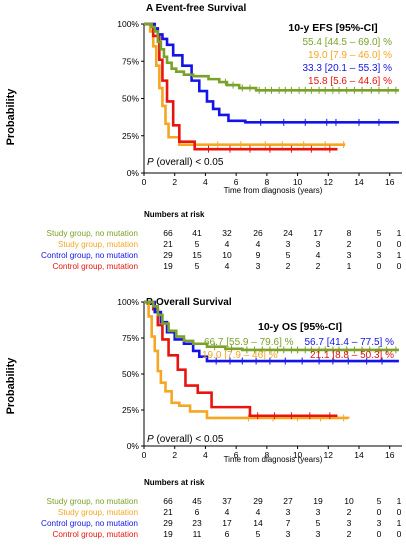 Image resolution: width=406 pixels, height=550 pixels. Describe the element at coordinates (347, 42) in the screenshot. I see `panel-a-ci-study-no-mutation: 55.4 [44.5 – 69.0] %` at that location.